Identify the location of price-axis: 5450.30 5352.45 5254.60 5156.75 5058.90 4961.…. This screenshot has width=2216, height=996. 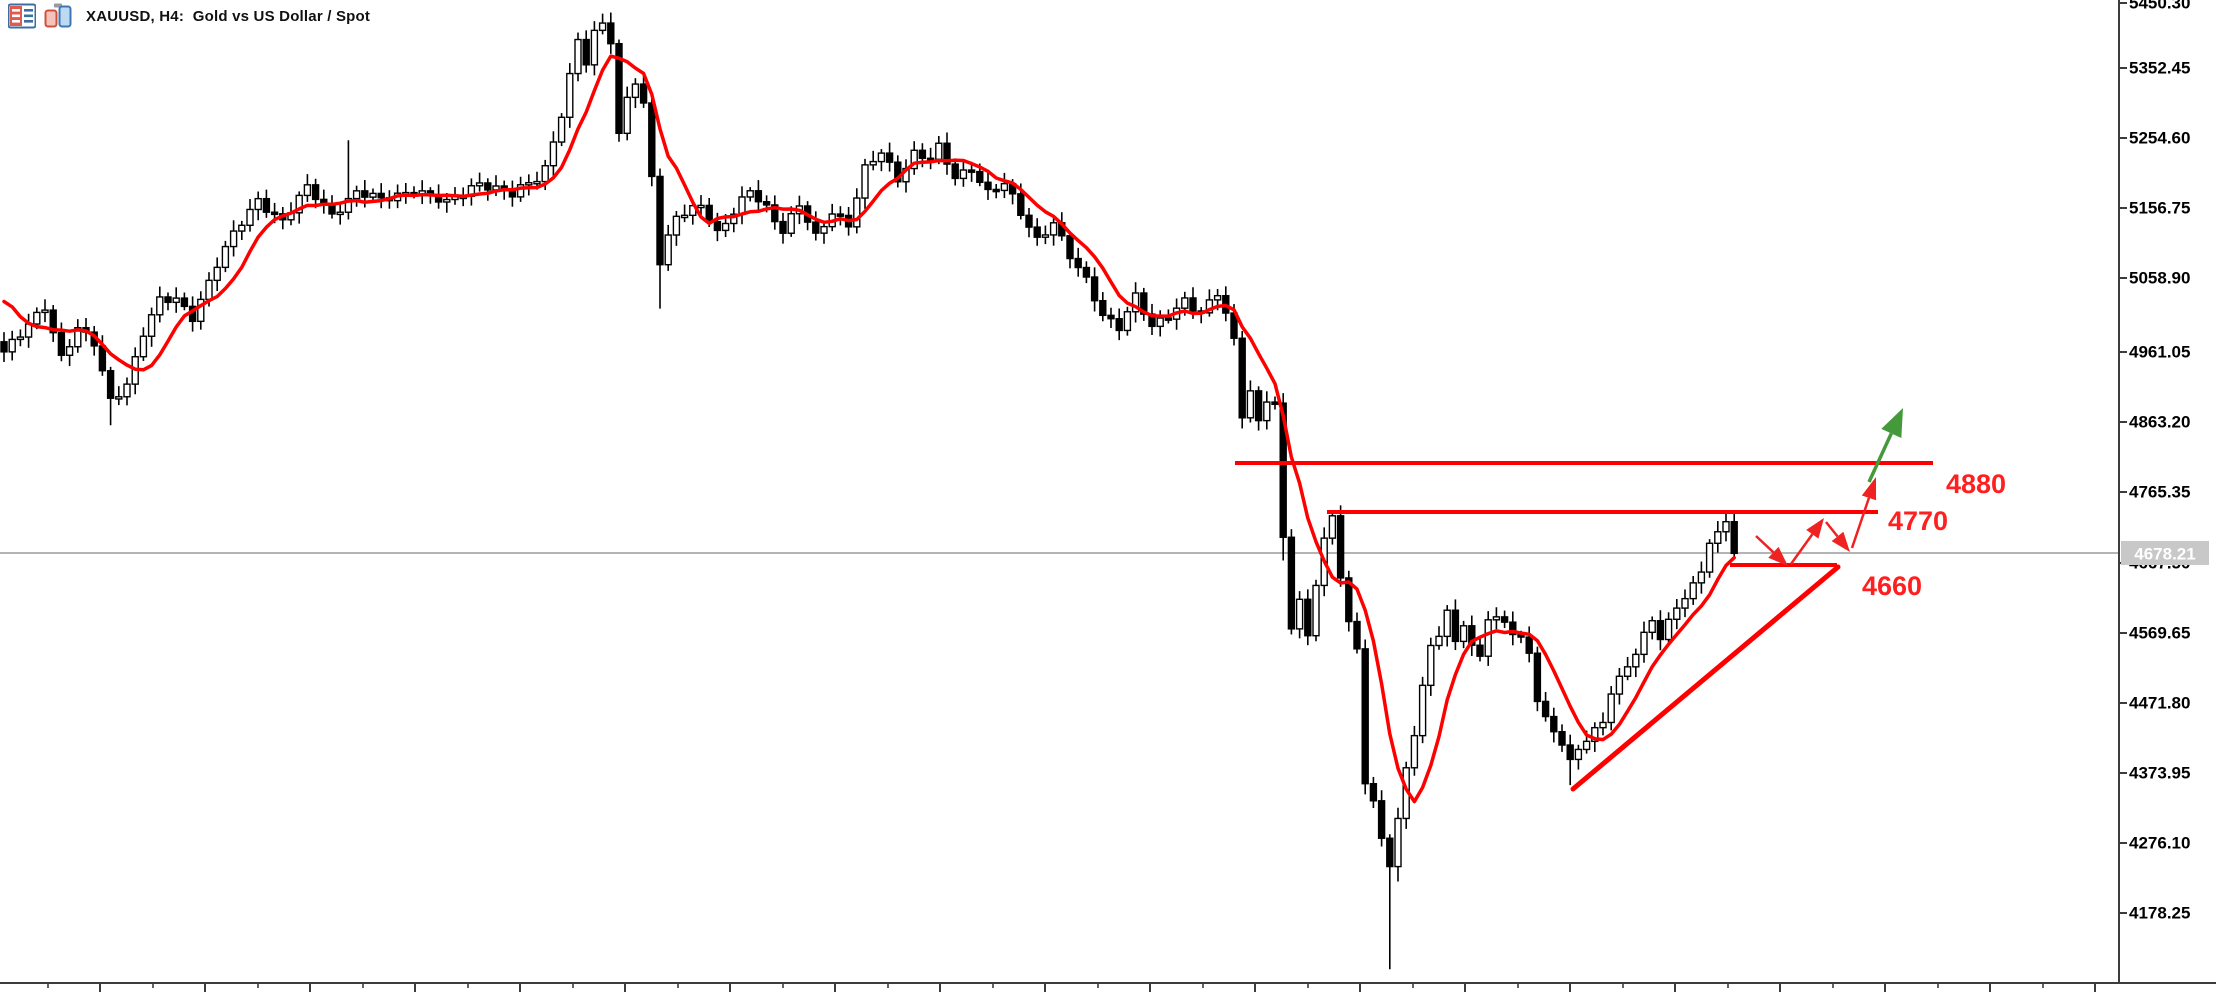
(2154, 491).